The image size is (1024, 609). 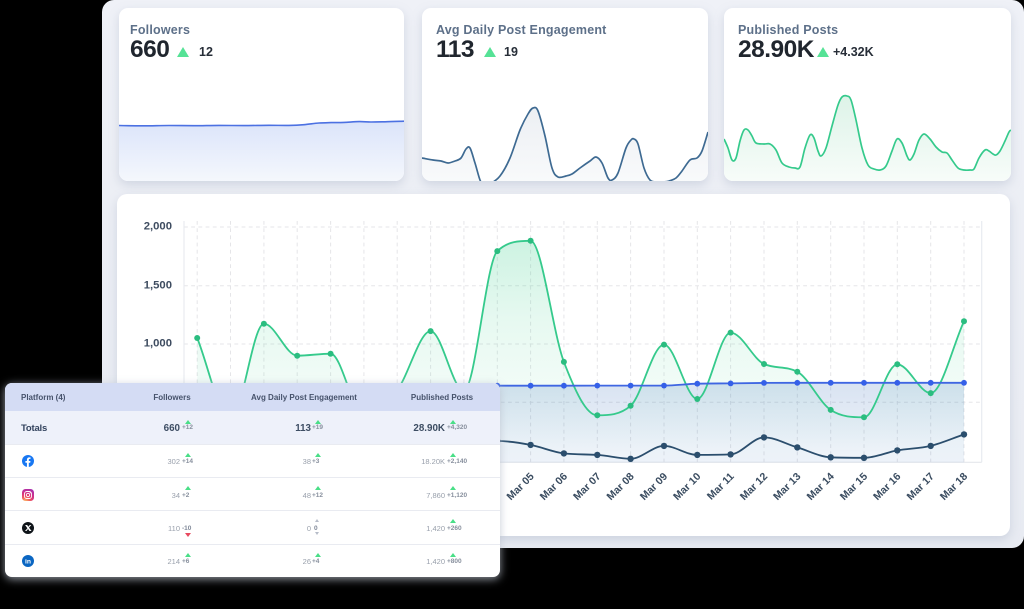 What do you see at coordinates (587, 487) in the screenshot?
I see `svg-text: Mar 07` at bounding box center [587, 487].